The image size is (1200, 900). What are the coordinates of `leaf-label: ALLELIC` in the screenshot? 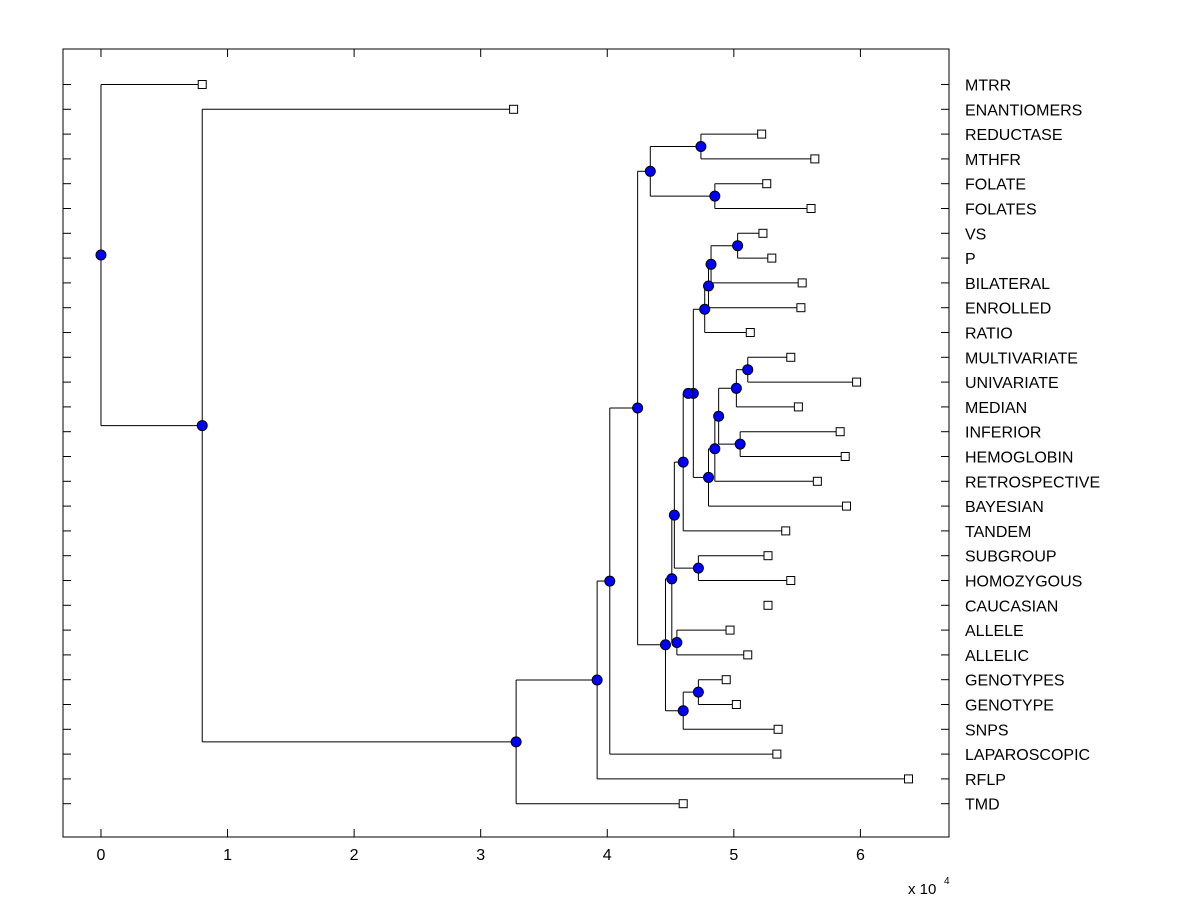 It's located at (997, 656).